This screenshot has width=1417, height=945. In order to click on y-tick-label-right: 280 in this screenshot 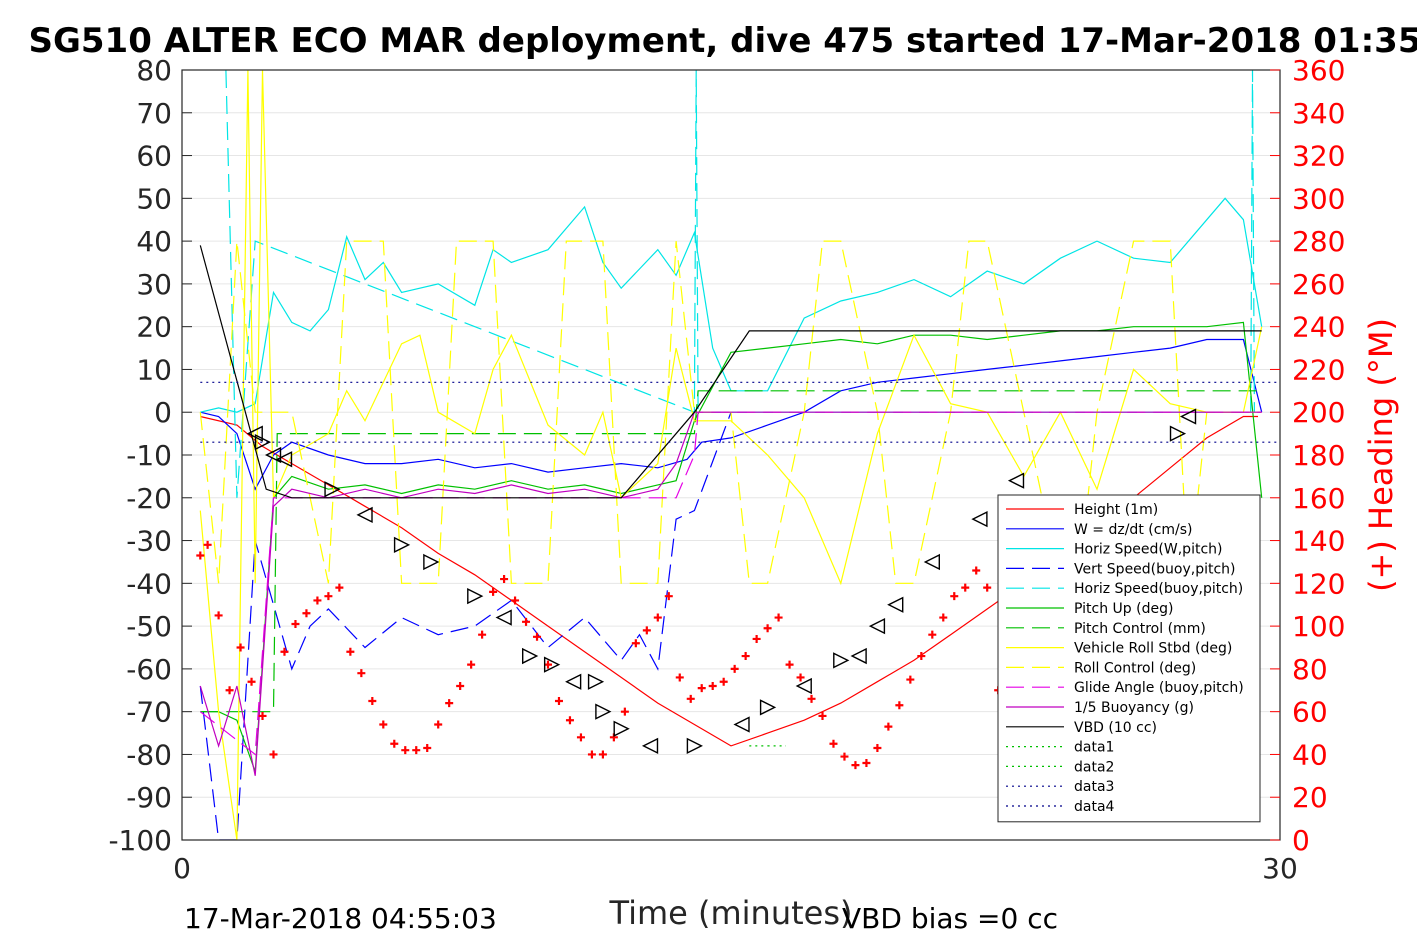, I will do `click(1318, 241)`.